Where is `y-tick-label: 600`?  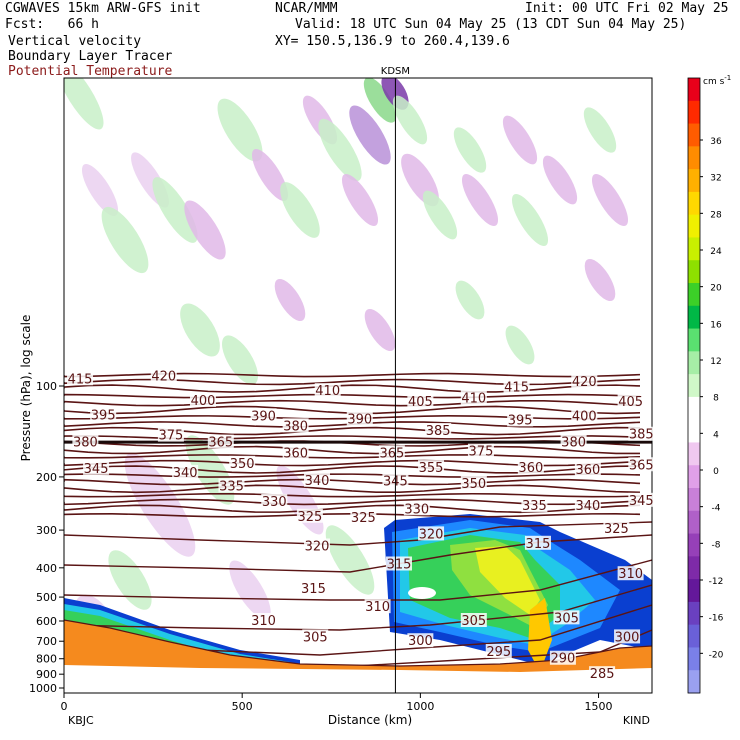 y-tick-label: 600 is located at coordinates (46, 621).